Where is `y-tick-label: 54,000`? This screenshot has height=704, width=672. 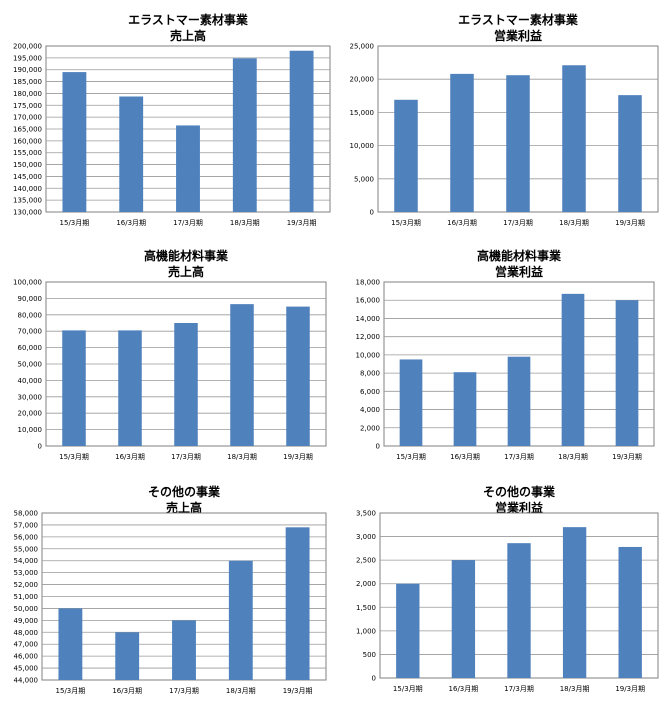 y-tick-label: 54,000 is located at coordinates (26, 561).